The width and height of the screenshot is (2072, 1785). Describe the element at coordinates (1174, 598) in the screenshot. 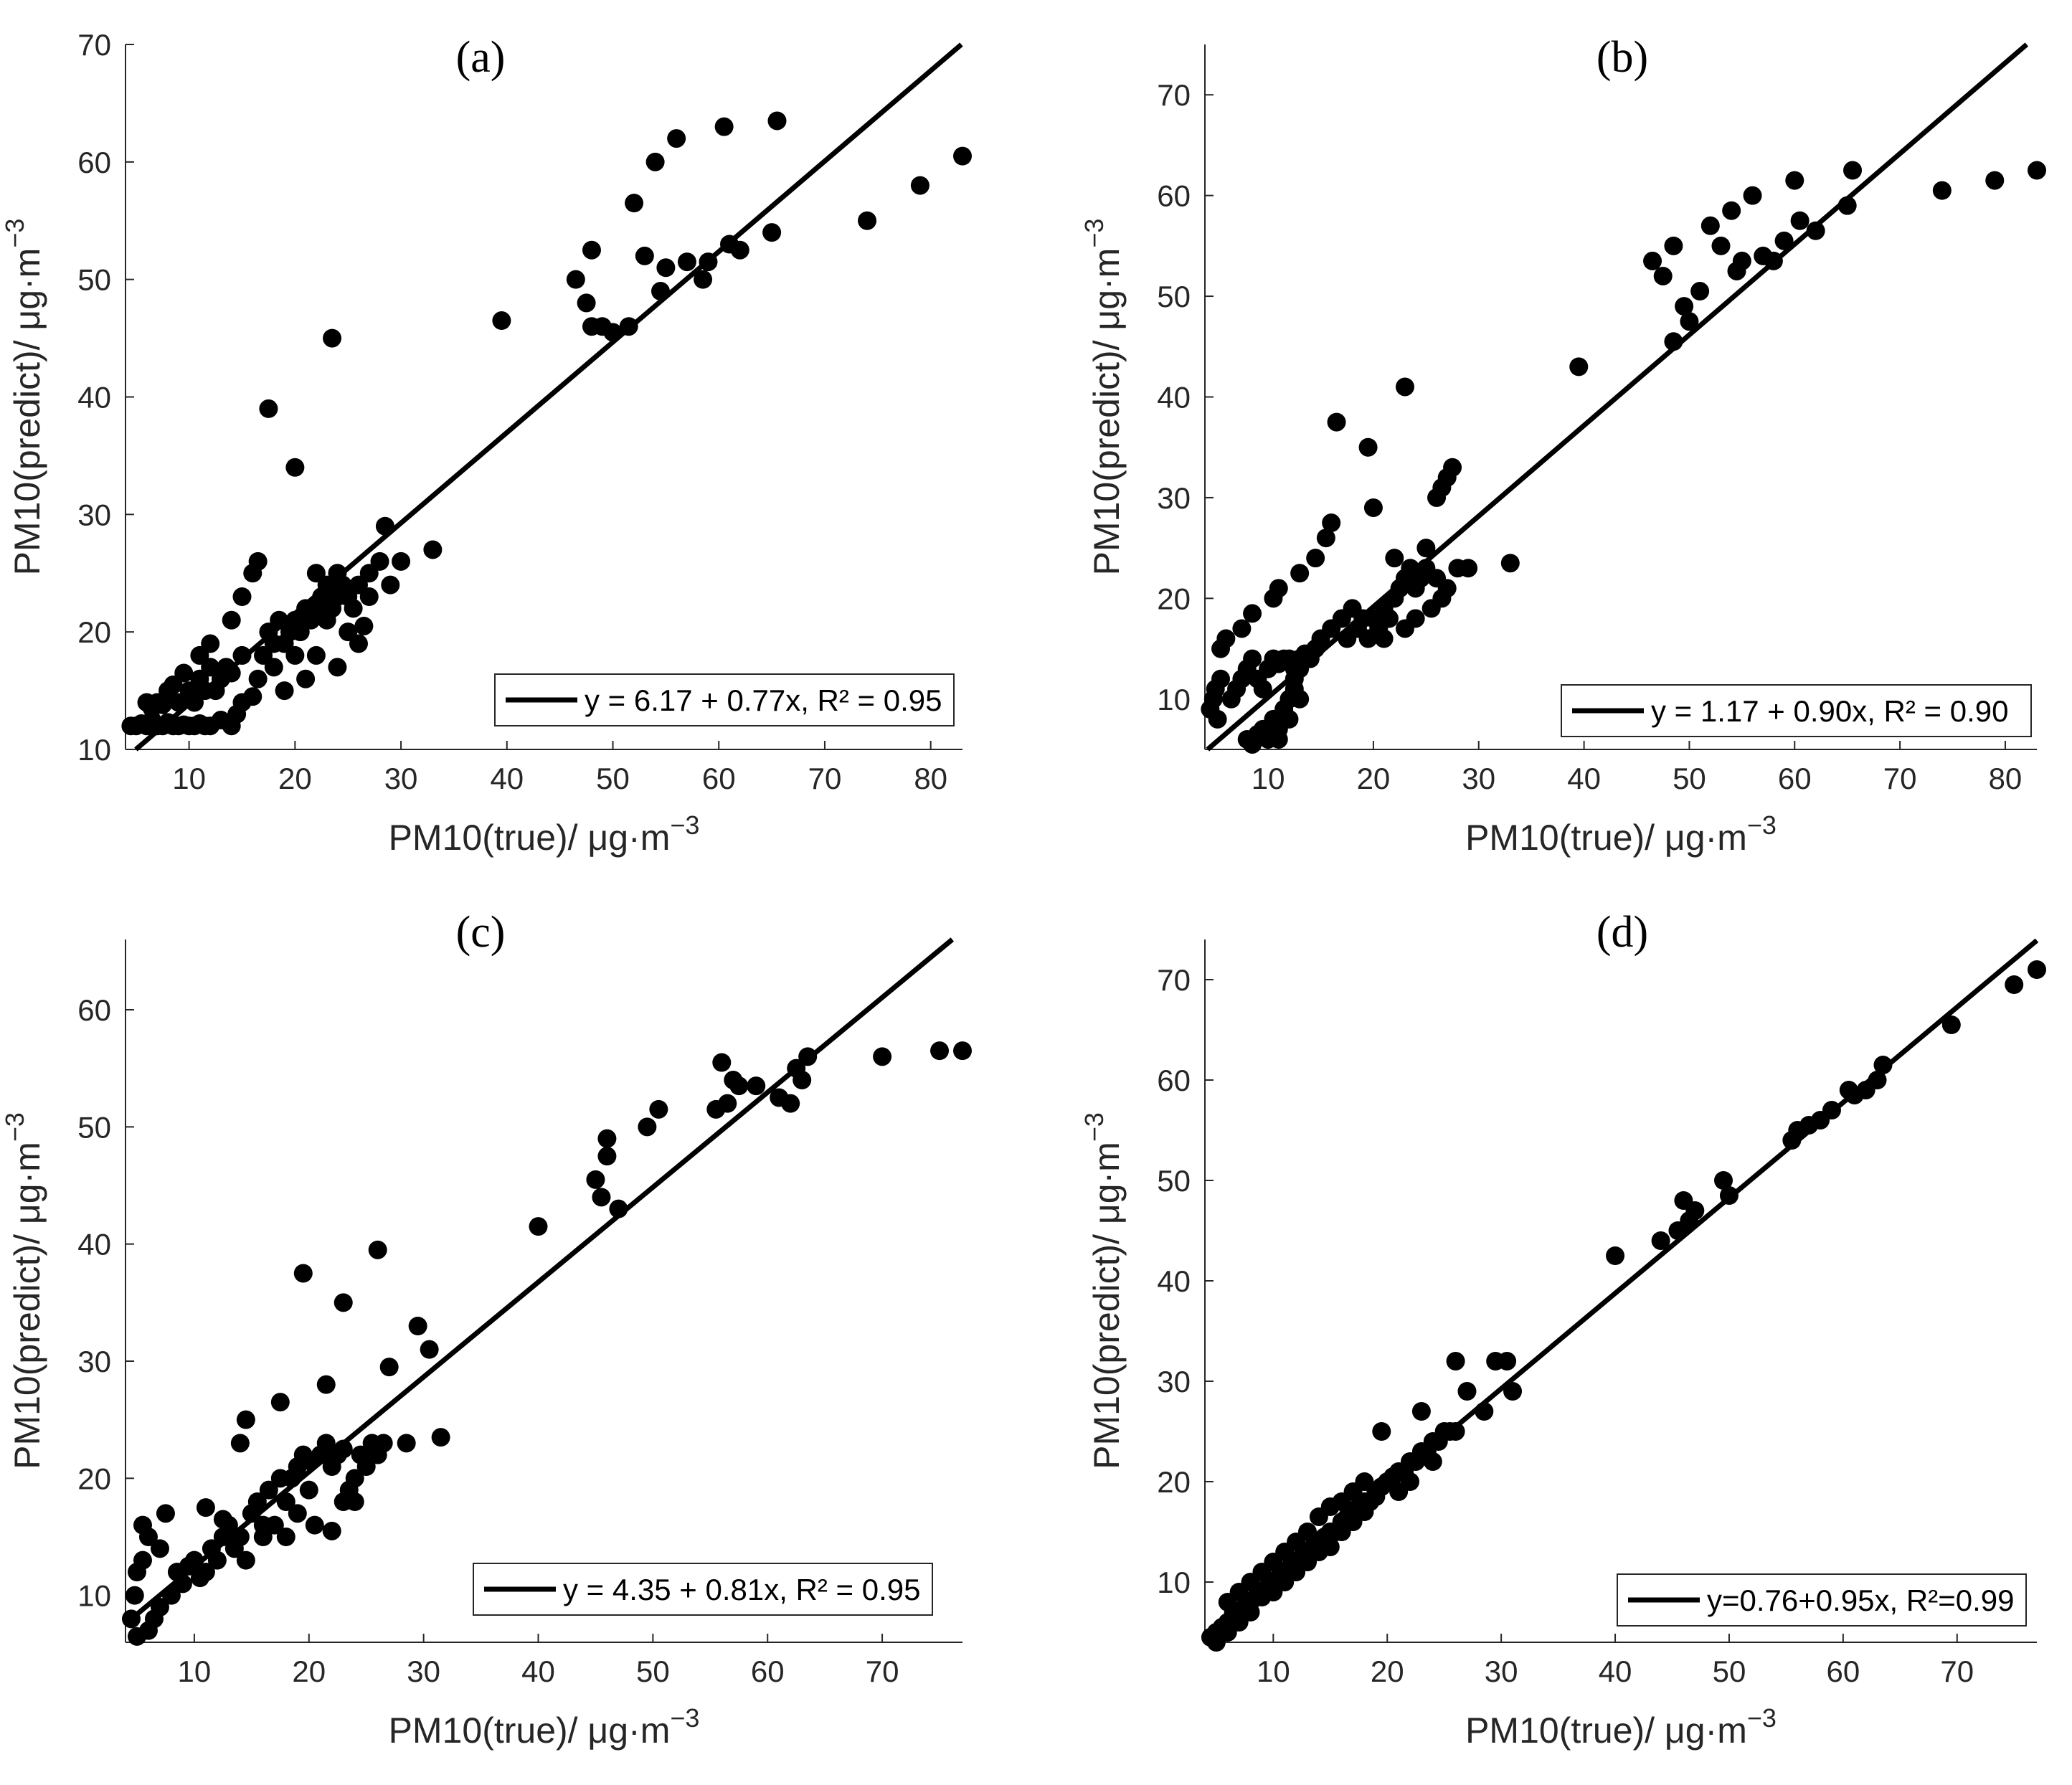

I see `y-tick-label: 20` at that location.